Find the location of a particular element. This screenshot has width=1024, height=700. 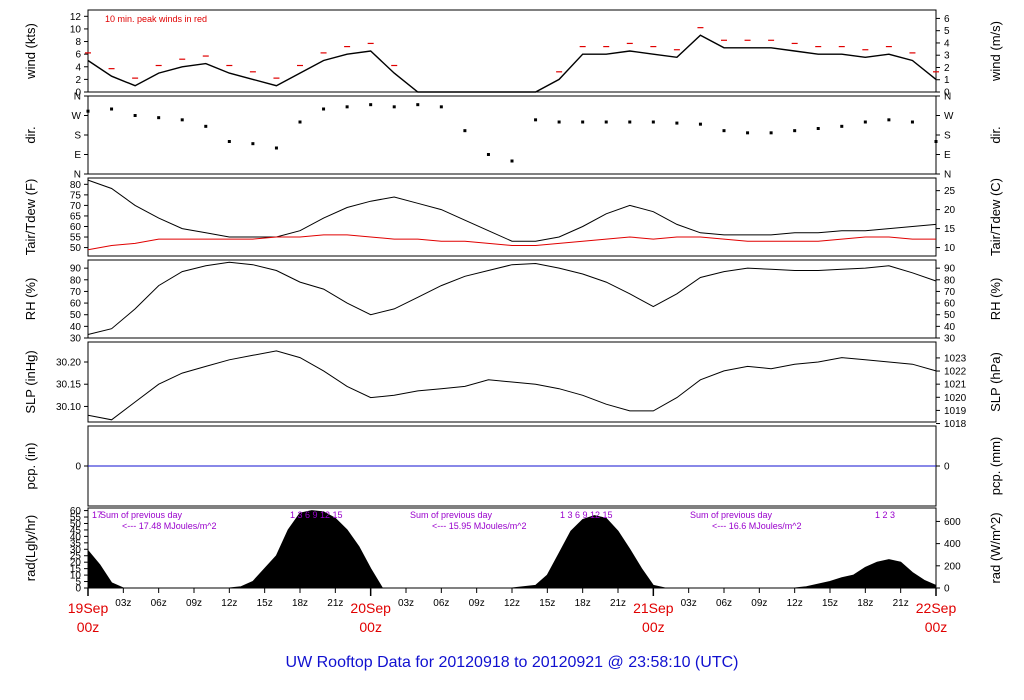

right-tick-label: 5 is located at coordinates (947, 31).